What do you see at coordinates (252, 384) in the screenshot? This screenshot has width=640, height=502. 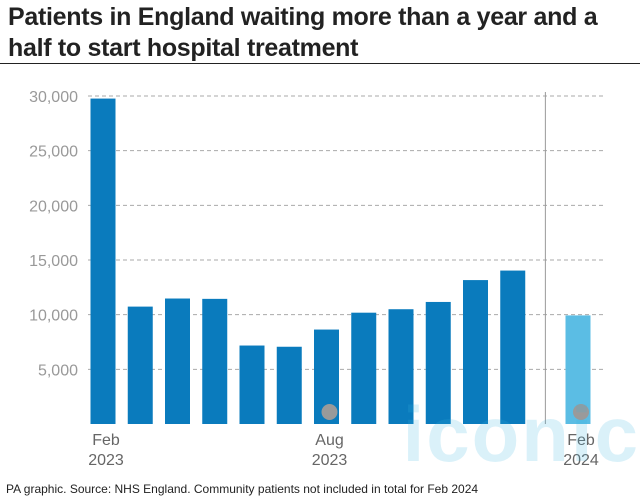 I see `bar-jun-2023` at bounding box center [252, 384].